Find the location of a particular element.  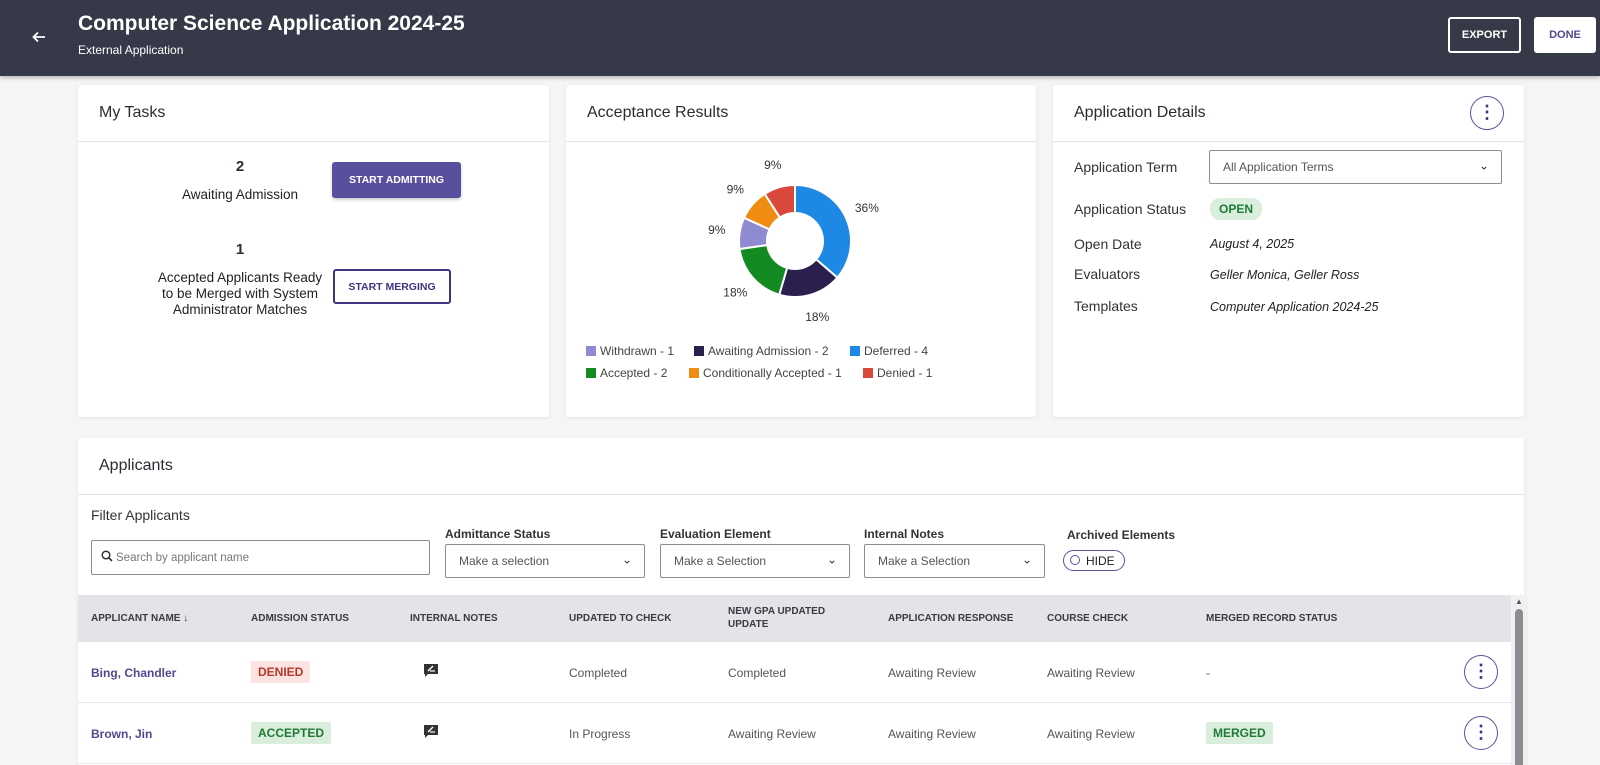

notes-value: Make a Selection is located at coordinates (924, 561).